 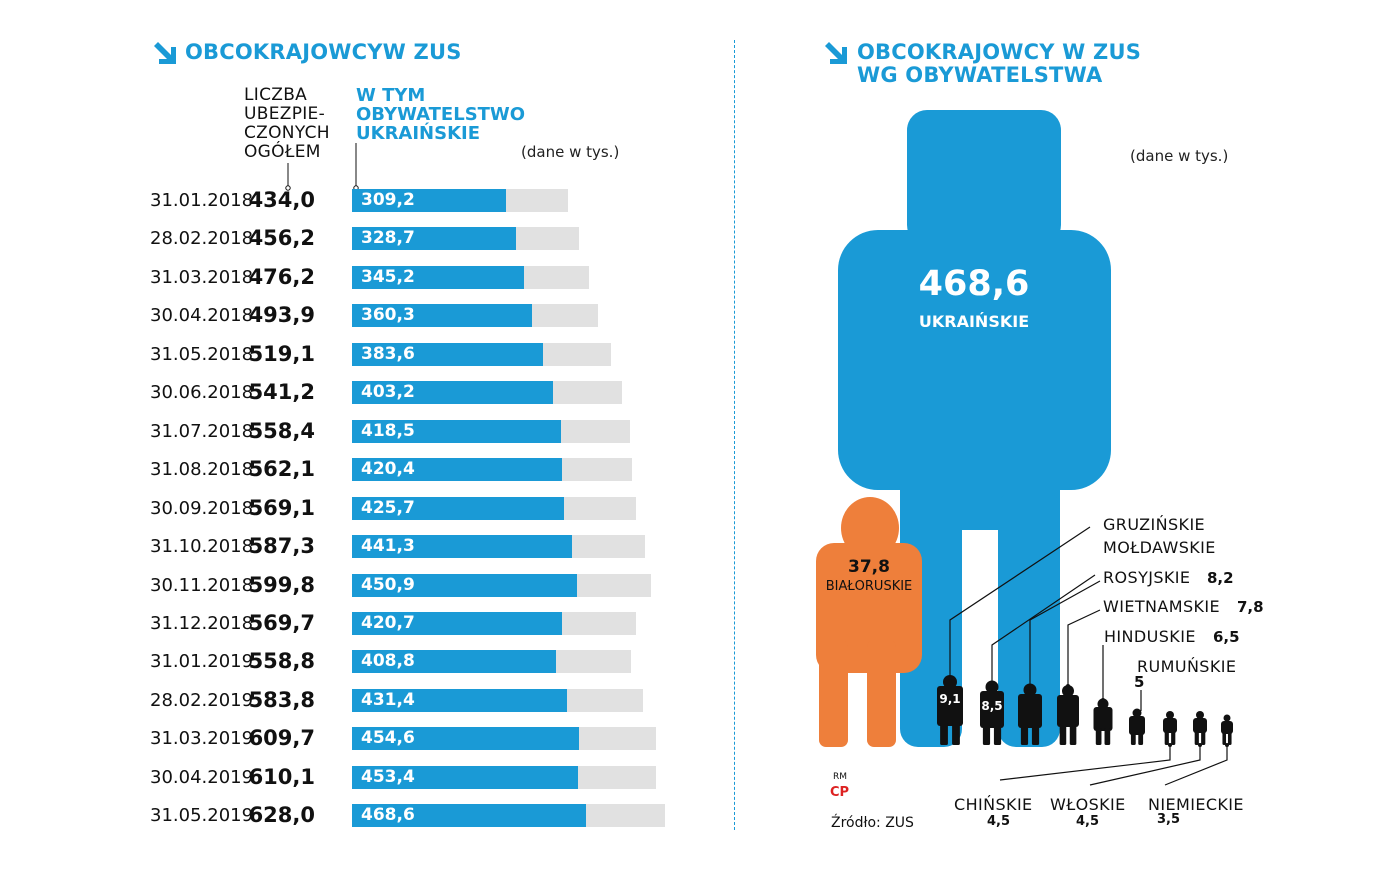 I want to click on small-figures, so click(x=1085, y=710).